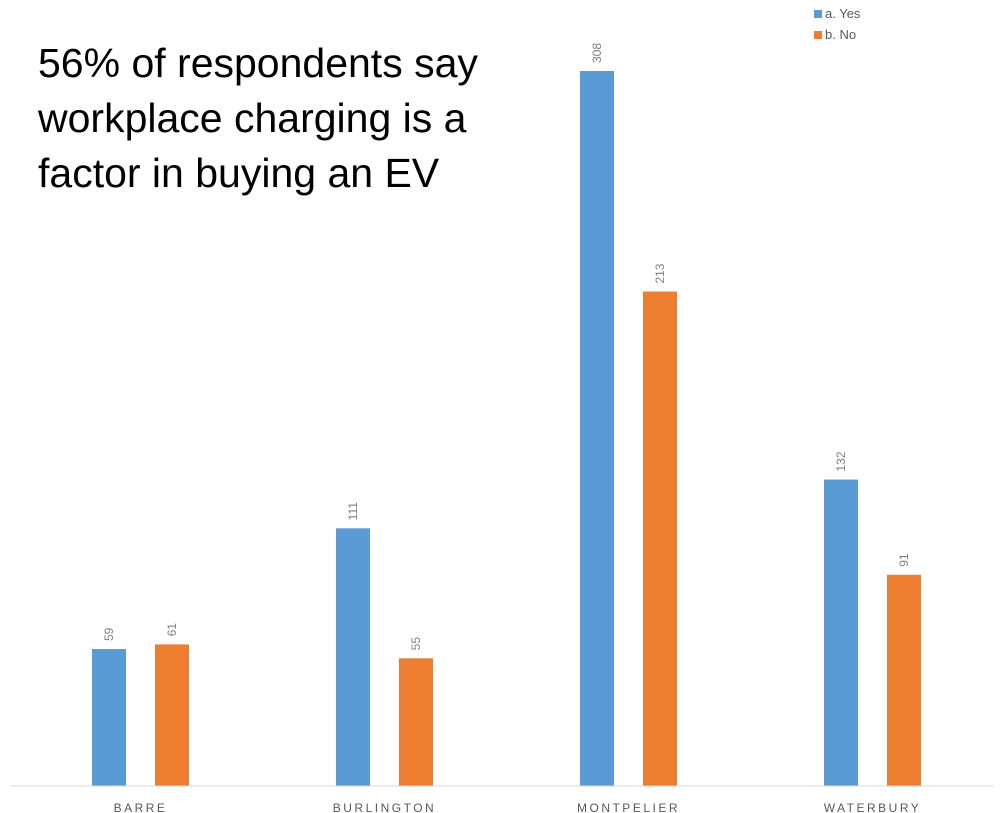 This screenshot has width=1004, height=813. What do you see at coordinates (597, 53) in the screenshot?
I see `data-label-montpelier-yes: 308` at bounding box center [597, 53].